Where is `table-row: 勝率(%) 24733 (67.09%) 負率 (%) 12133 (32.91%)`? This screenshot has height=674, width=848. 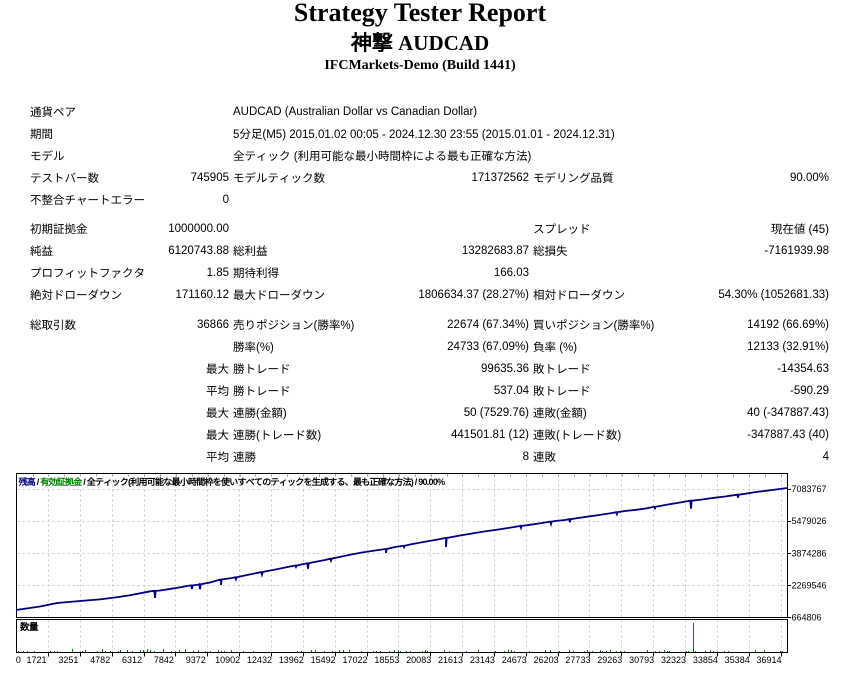
table-row: 勝率(%) 24733 (67.09%) 負率 (%) 12133 (32.91%) is located at coordinates (429, 347).